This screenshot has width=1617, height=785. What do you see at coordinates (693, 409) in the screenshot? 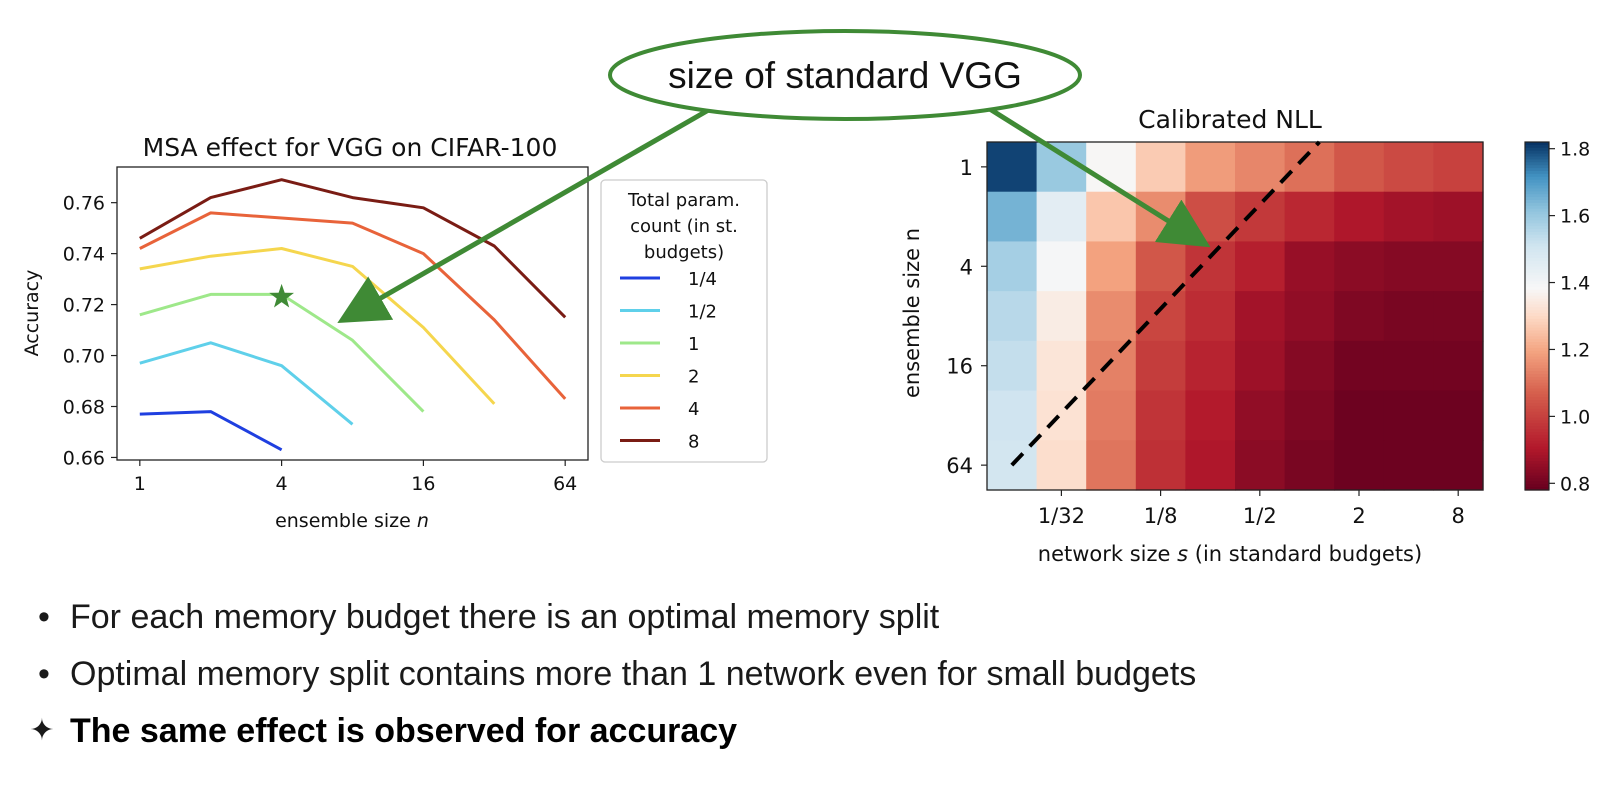
I see `legend-label: 4` at bounding box center [693, 409].